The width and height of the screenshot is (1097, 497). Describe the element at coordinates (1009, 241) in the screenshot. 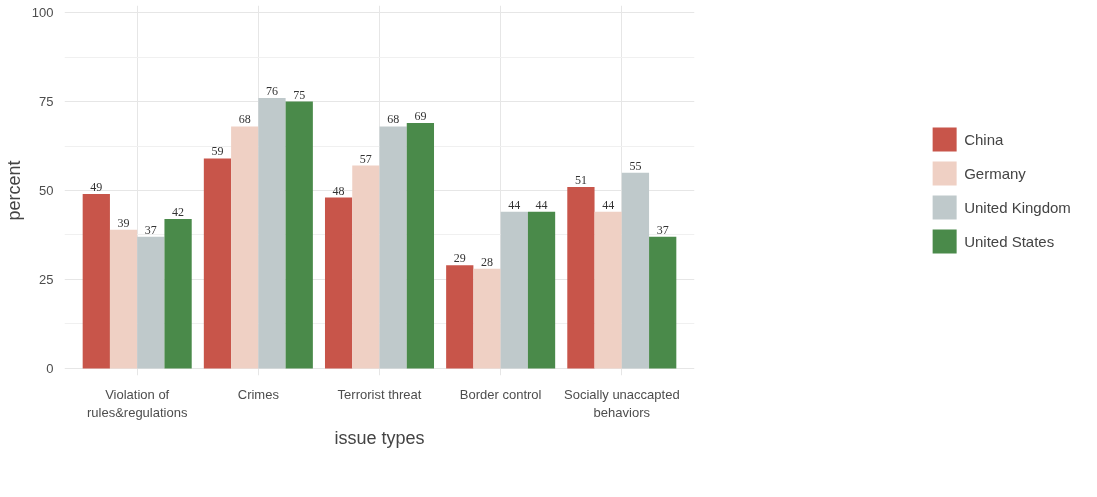

I see `legend-label: United States` at that location.